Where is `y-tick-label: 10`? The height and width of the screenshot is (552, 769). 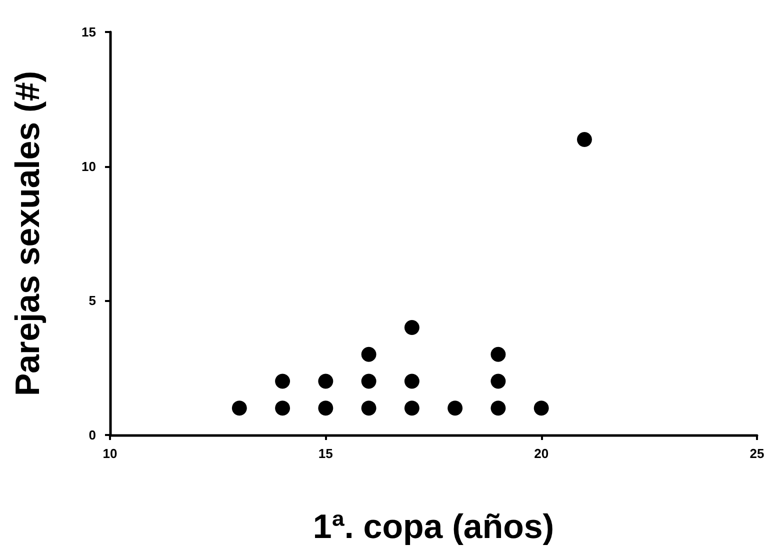
y-tick-label: 10 is located at coordinates (89, 166).